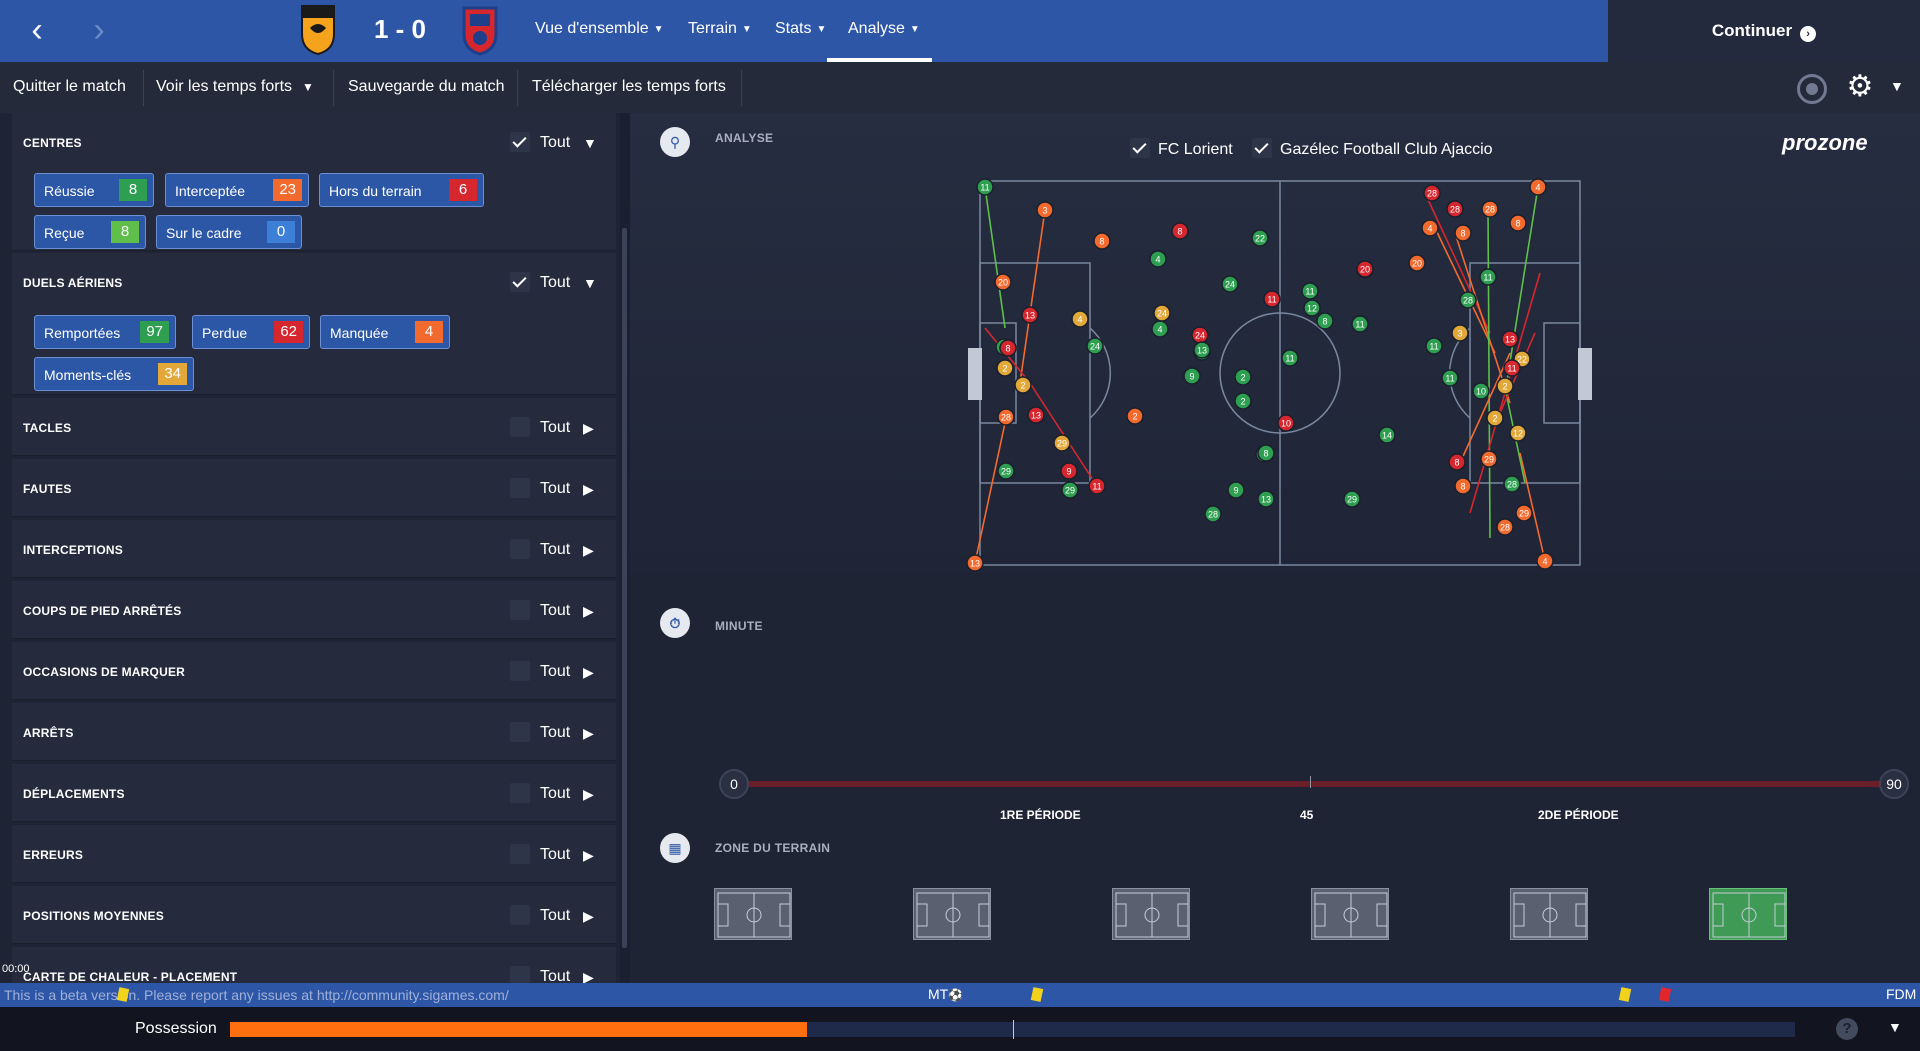 This screenshot has width=1920, height=1051. I want to click on slider-start-handle: 0, so click(734, 784).